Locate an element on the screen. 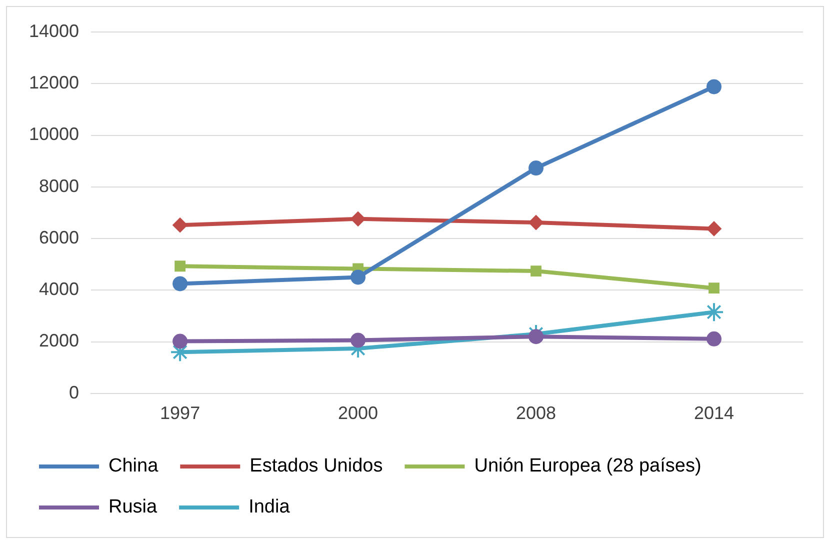 This screenshot has width=832, height=543. y-tick-label: 4000 is located at coordinates (59, 289).